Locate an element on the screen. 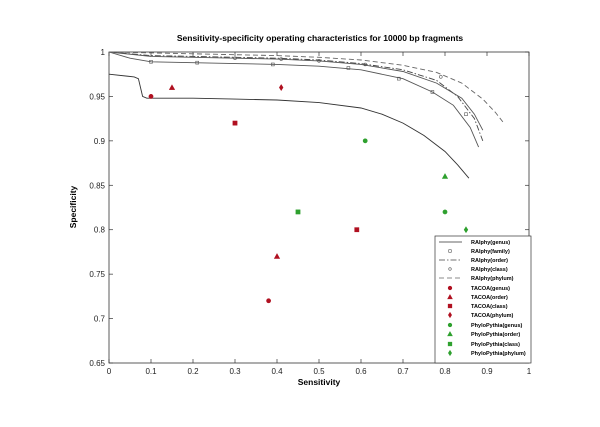  series-phylopythia-class is located at coordinates (298, 212).